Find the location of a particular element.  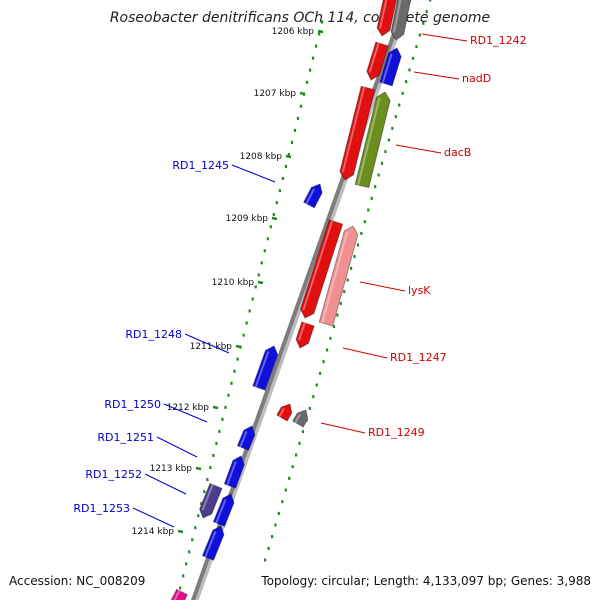

kbp-tick-label: 1214 kbp is located at coordinates (153, 532).